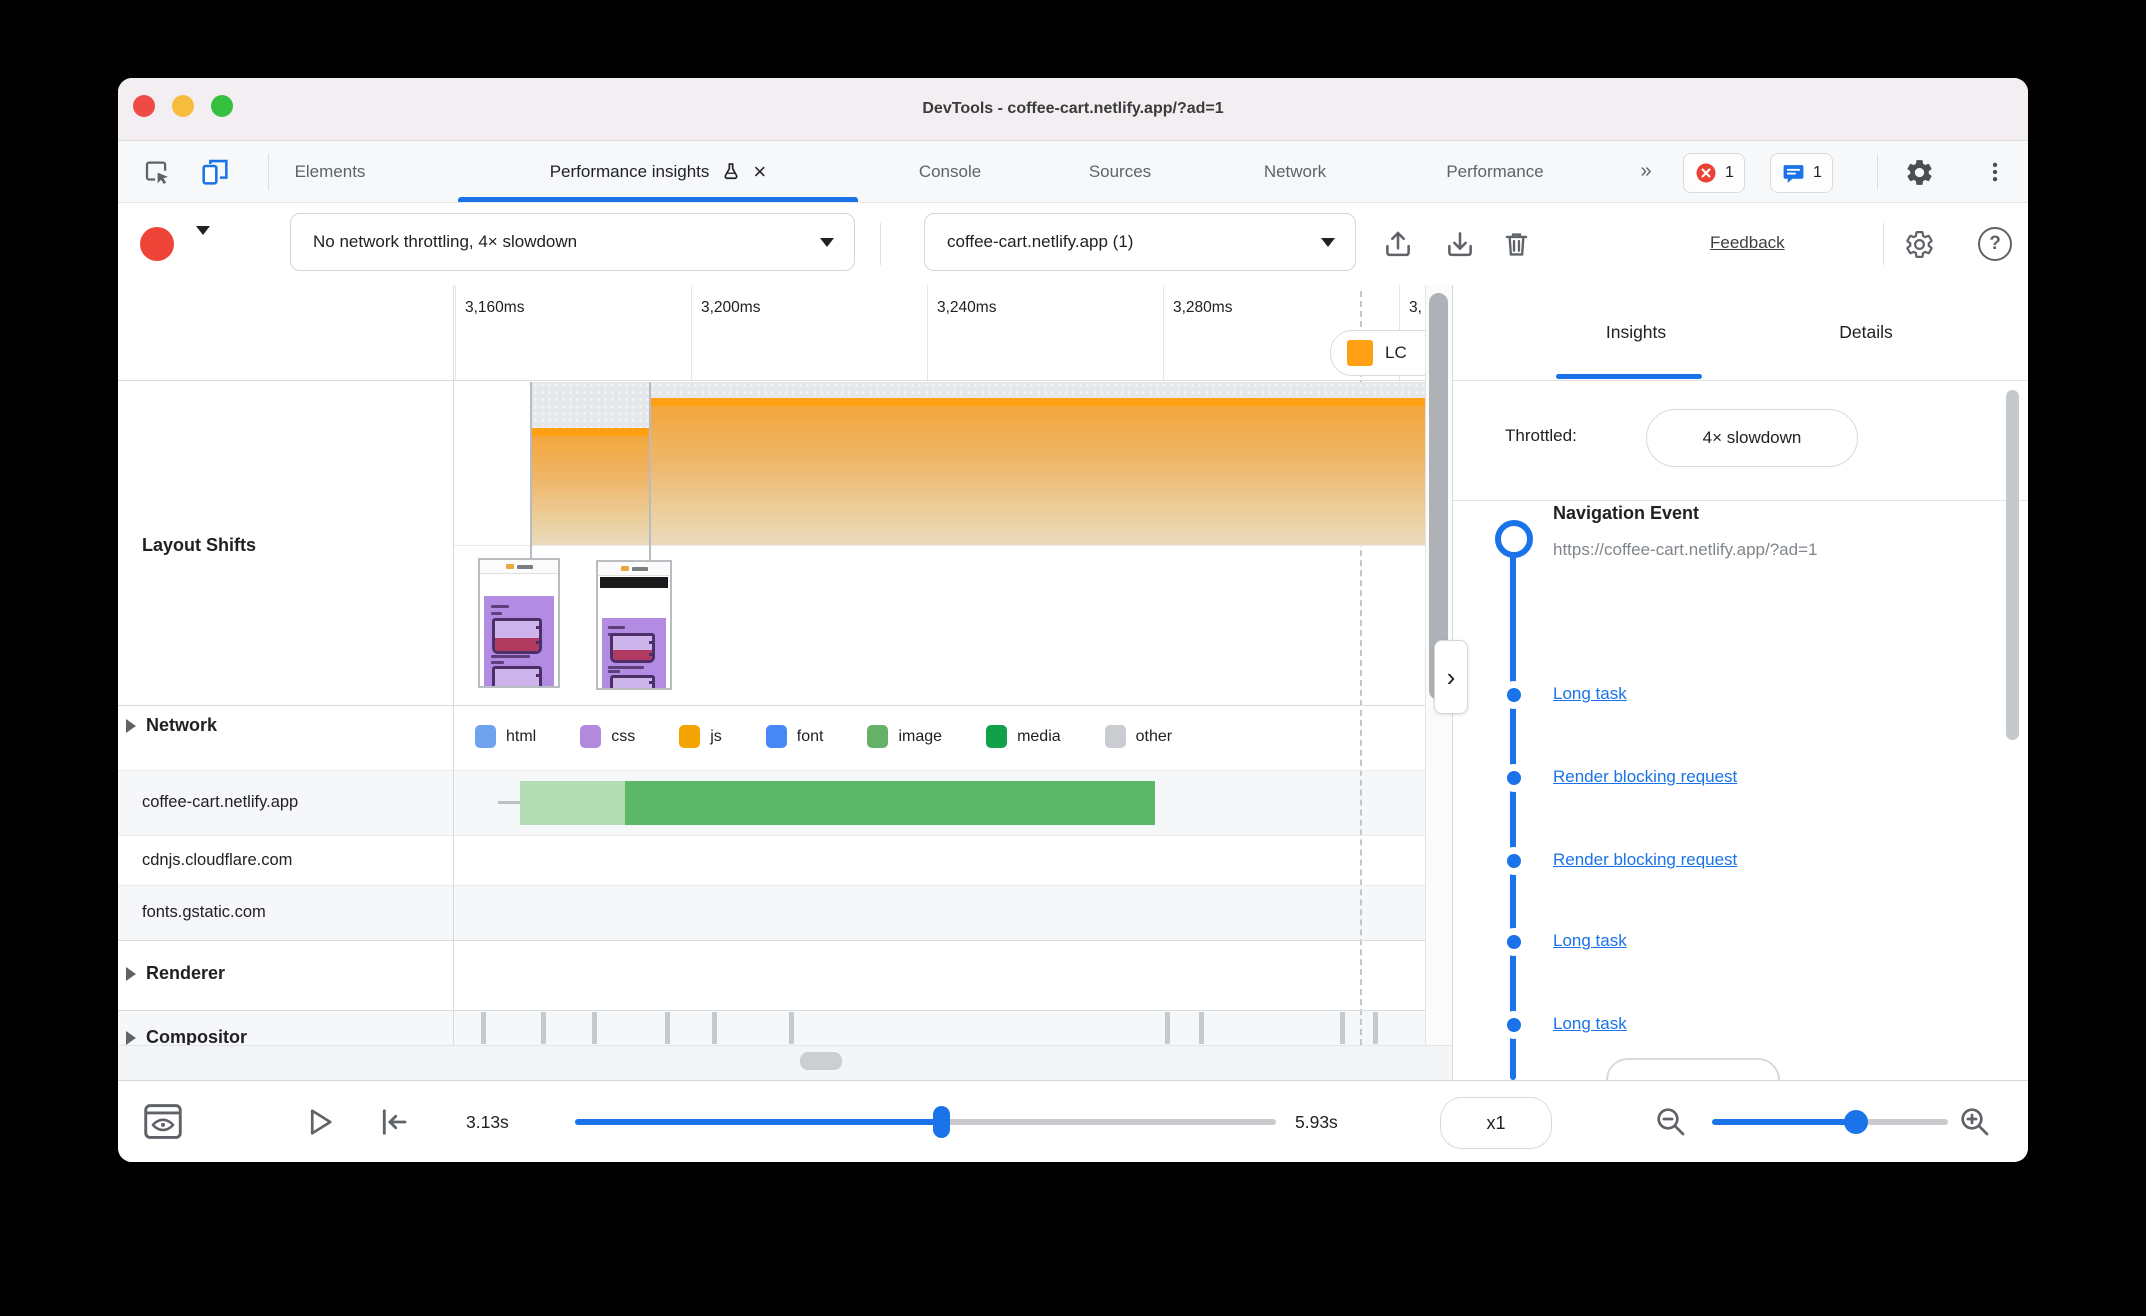 Image resolution: width=2146 pixels, height=1316 pixels. Describe the element at coordinates (1514, 539) in the screenshot. I see `navigation-event-marker` at that location.